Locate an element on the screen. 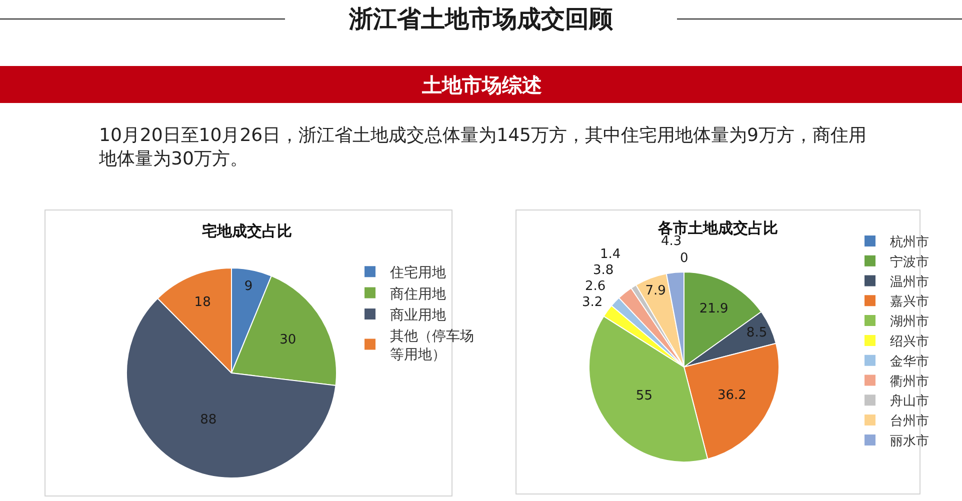 The image size is (962, 501). data-label: 21.9 is located at coordinates (713, 309).